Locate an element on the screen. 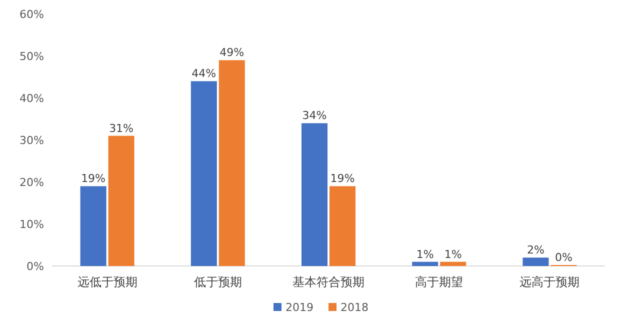 The image size is (620, 336). x-tick-label: 低于预期 is located at coordinates (218, 282).